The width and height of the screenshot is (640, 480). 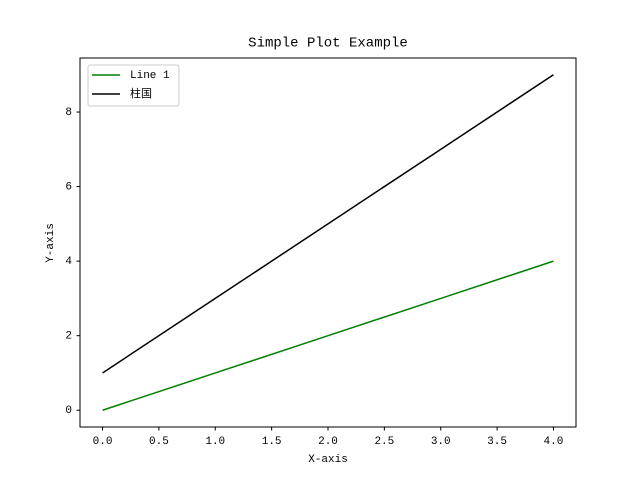 I want to click on x-tick-label: 0.0, so click(x=103, y=442).